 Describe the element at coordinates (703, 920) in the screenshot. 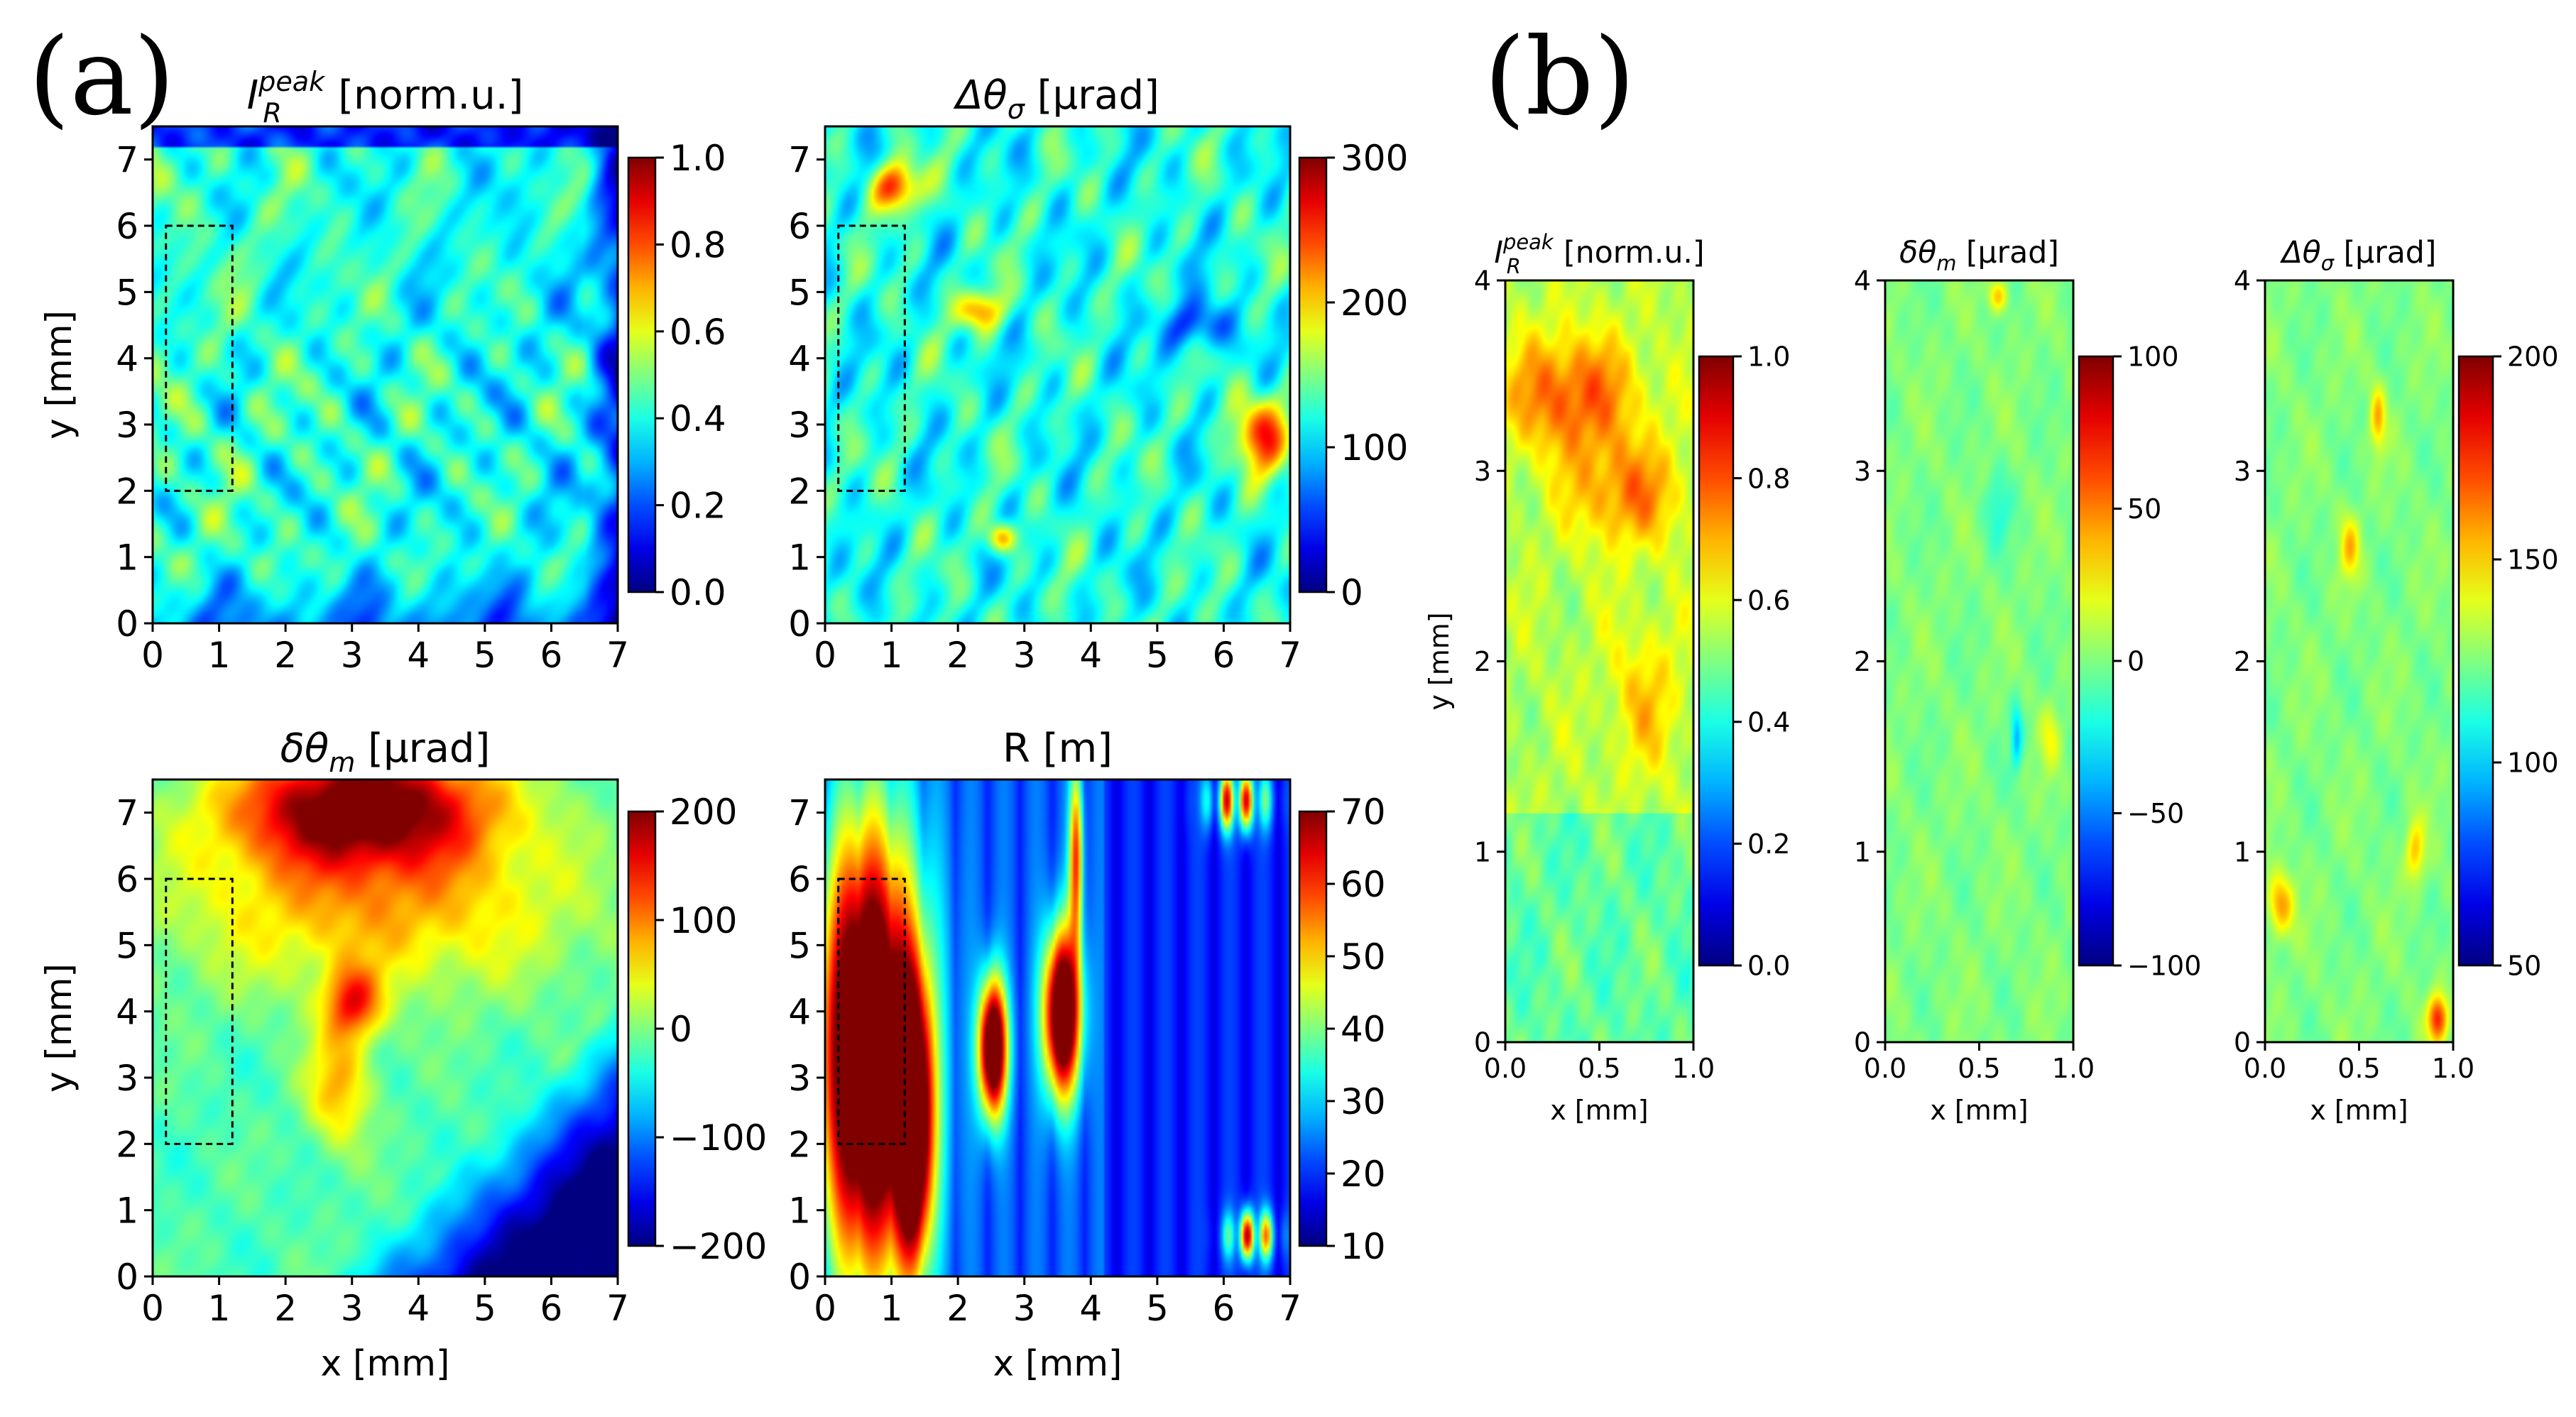

I see `colorbar-tick-label: 100` at that location.